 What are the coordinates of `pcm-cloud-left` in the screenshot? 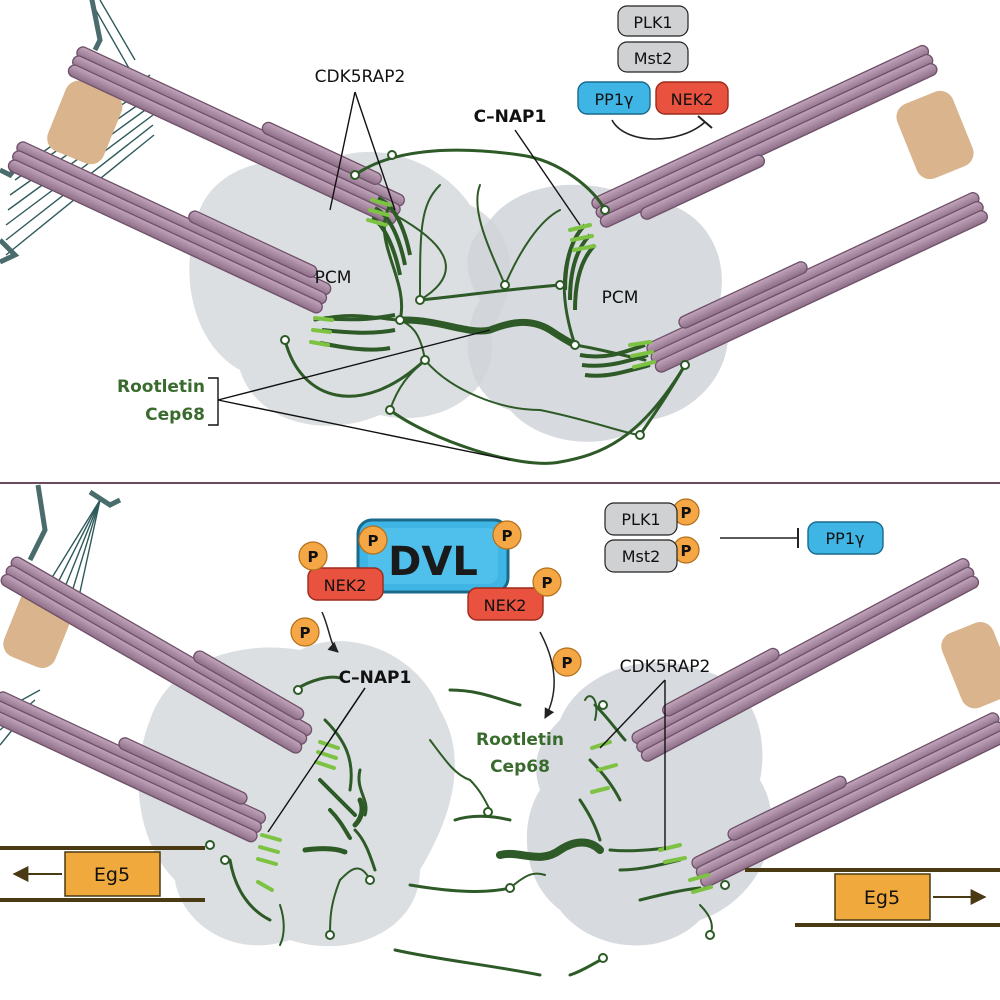 It's located at (350, 288).